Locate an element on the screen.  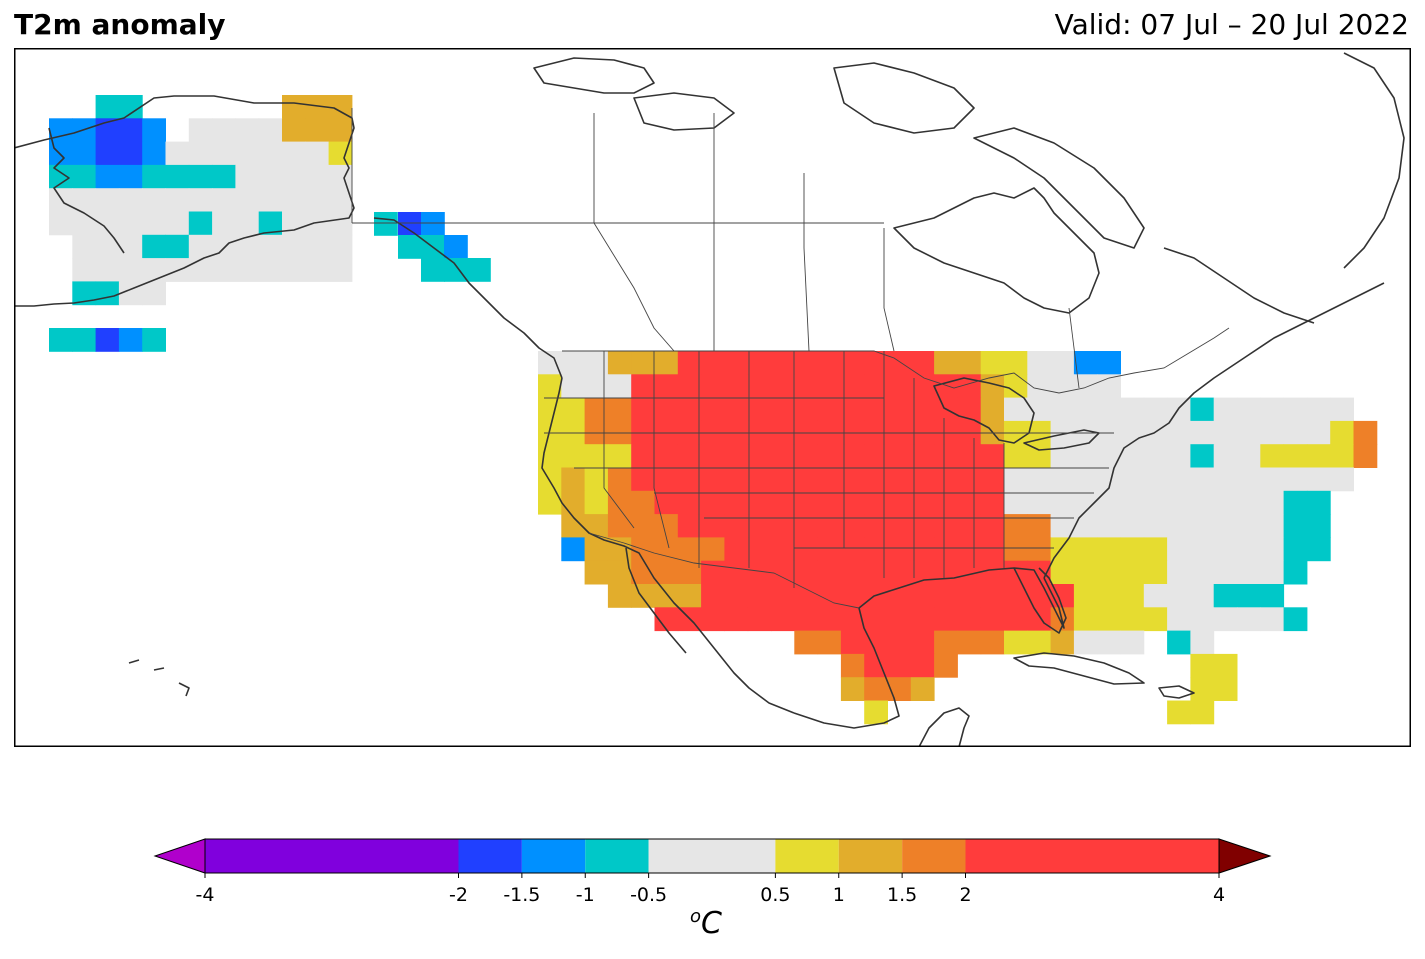
colorbar-unit: oC is located at coordinates (706, 923).